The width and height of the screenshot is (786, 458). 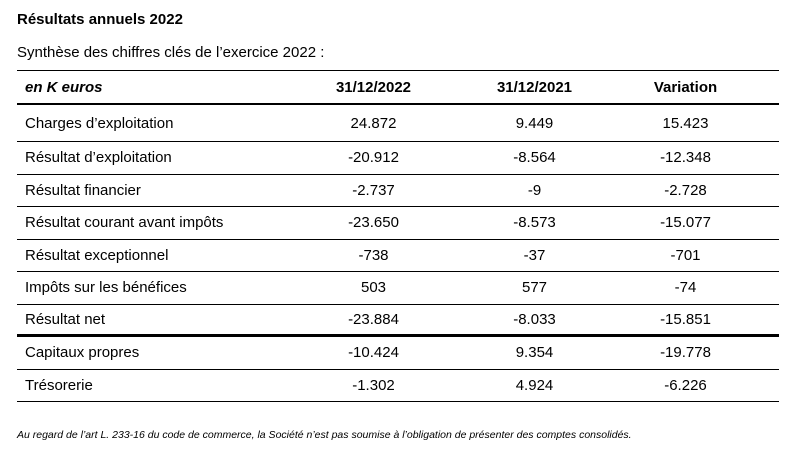 I want to click on value-2022: -10.424, so click(x=373, y=353).